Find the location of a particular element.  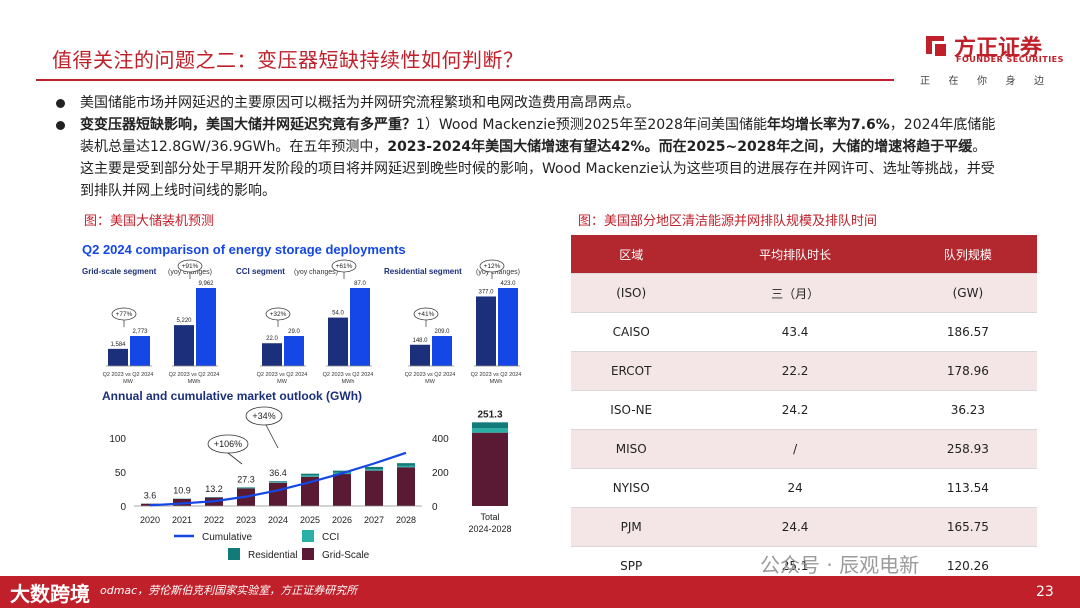

legend-label: Cumulative is located at coordinates (227, 537).